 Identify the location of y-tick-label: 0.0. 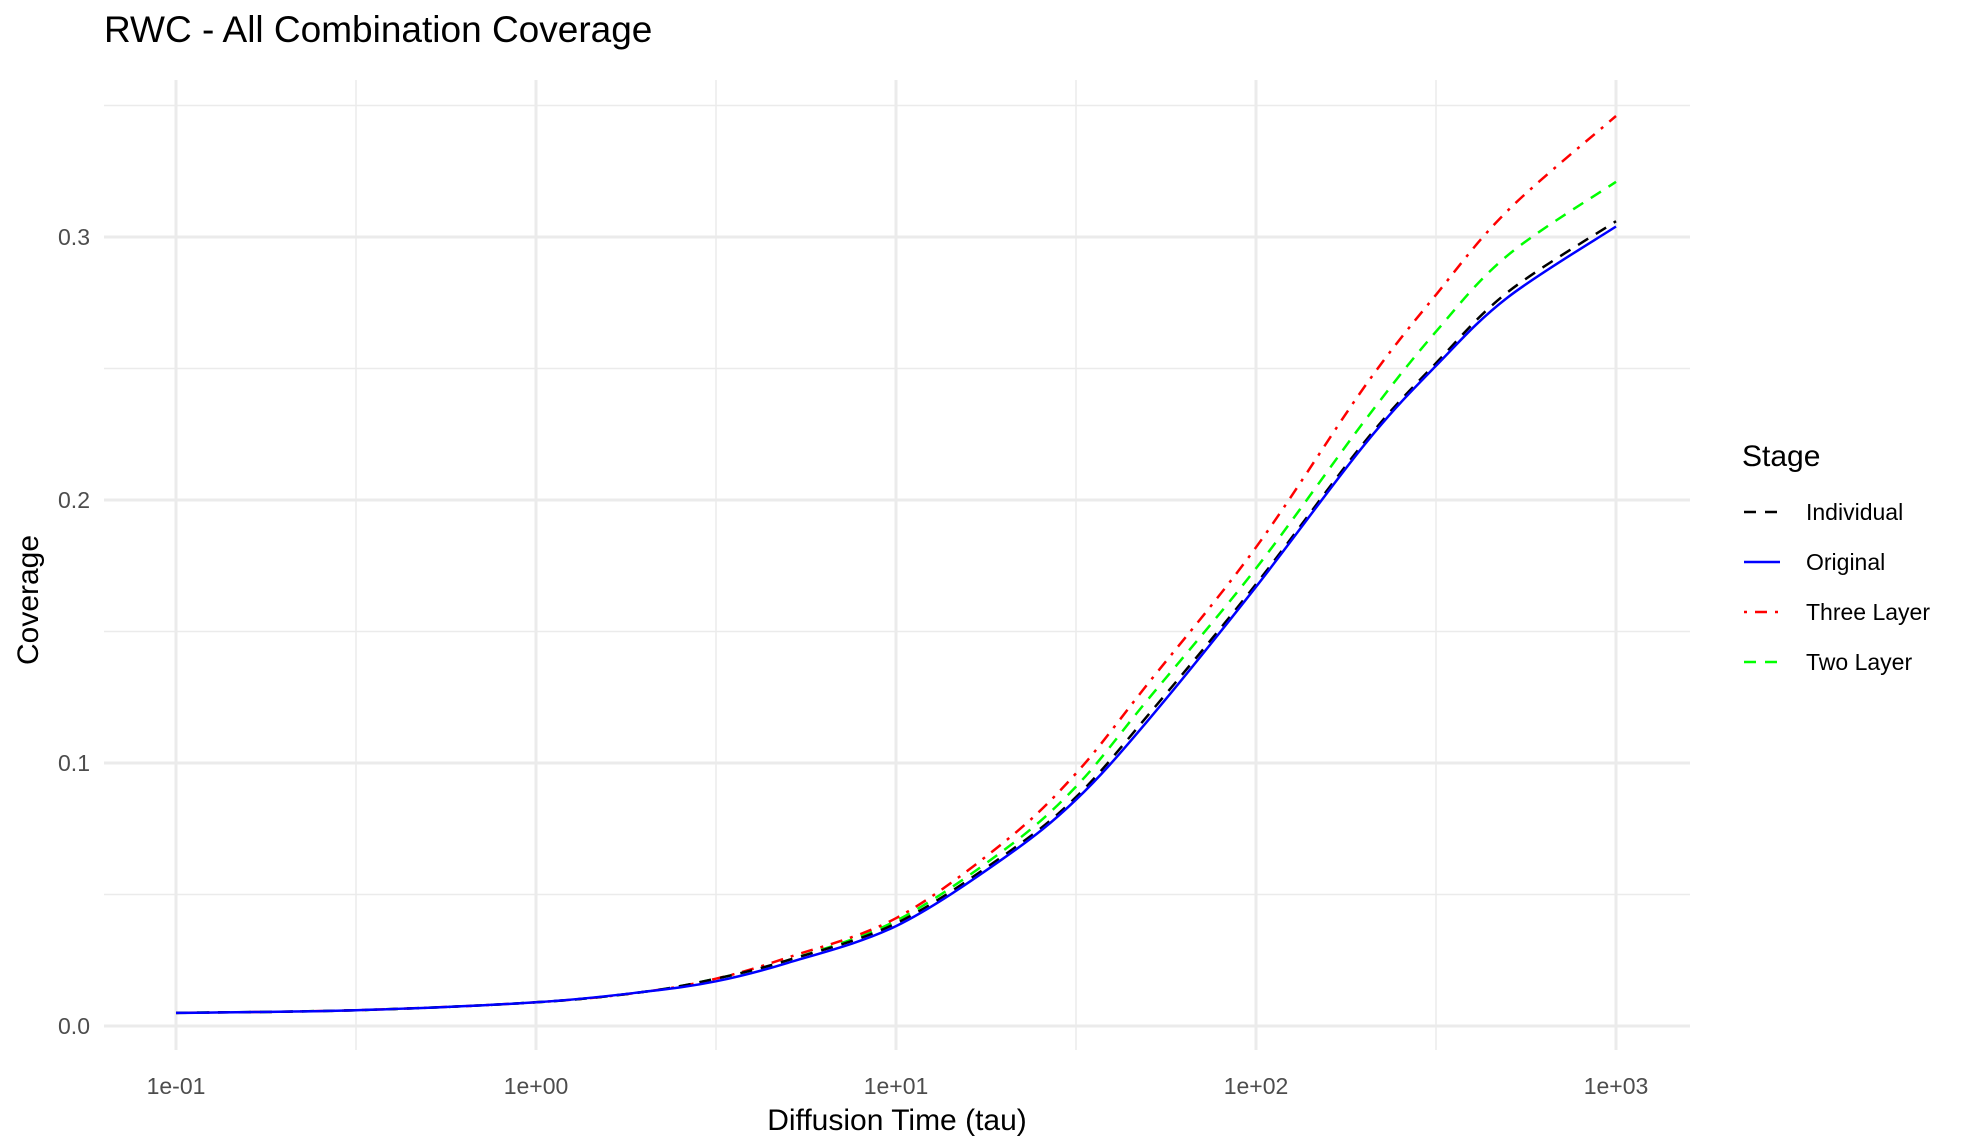
(74, 1026).